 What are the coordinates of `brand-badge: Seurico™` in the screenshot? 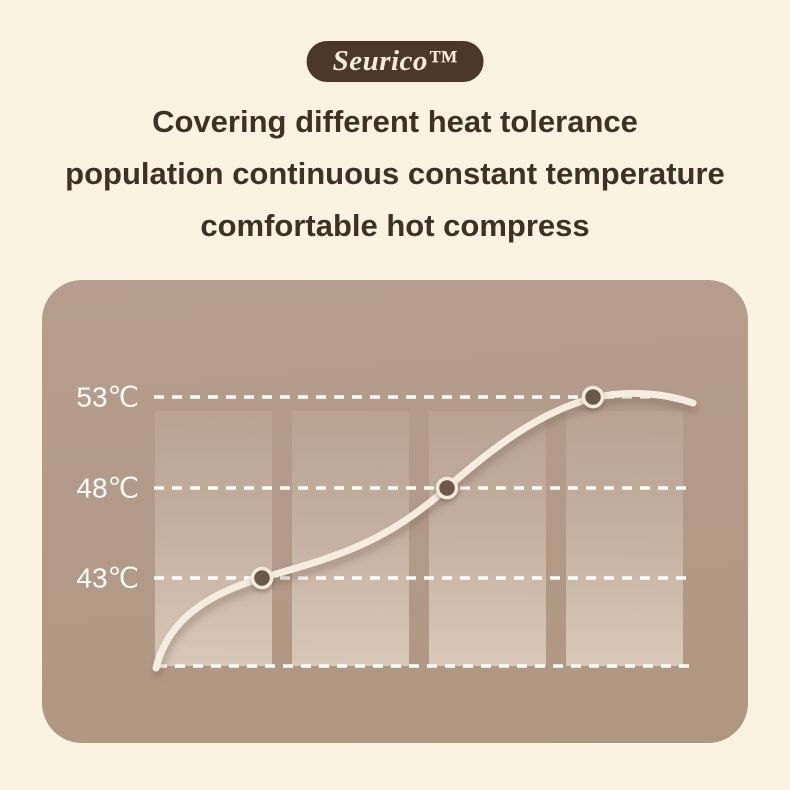 It's located at (395, 61).